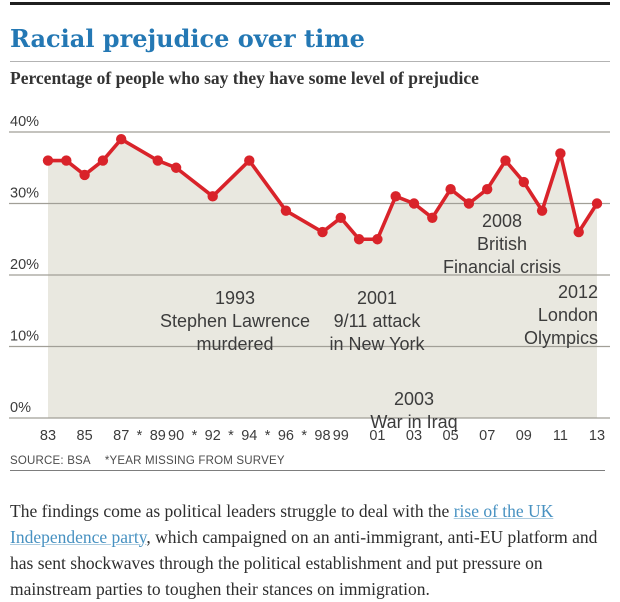 Image resolution: width=620 pixels, height=602 pixels. Describe the element at coordinates (103, 160) in the screenshot. I see `data-point-1986` at that location.